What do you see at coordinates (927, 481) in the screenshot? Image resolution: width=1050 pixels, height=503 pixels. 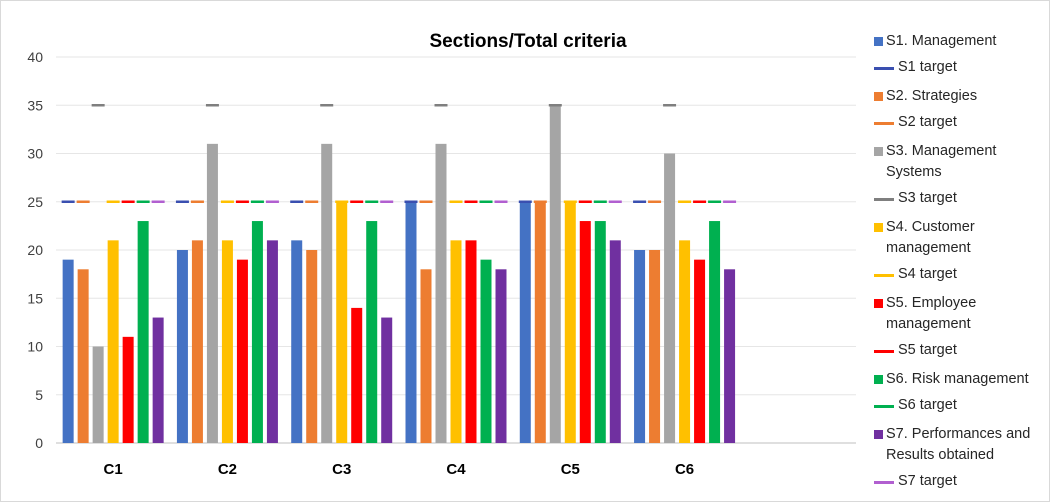 I see `legend-label: S7 target` at bounding box center [927, 481].